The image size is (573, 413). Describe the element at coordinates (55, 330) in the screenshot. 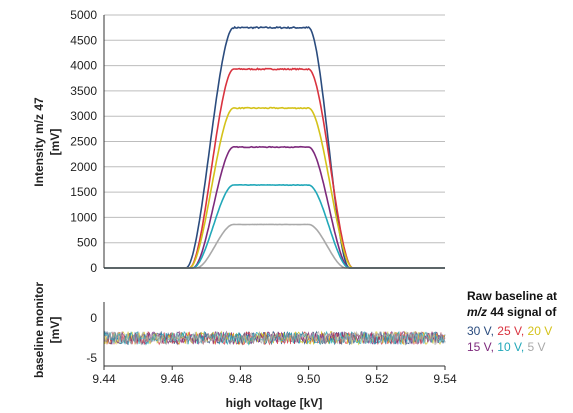

I see `bottom-y-axis-unit: [mV]` at that location.